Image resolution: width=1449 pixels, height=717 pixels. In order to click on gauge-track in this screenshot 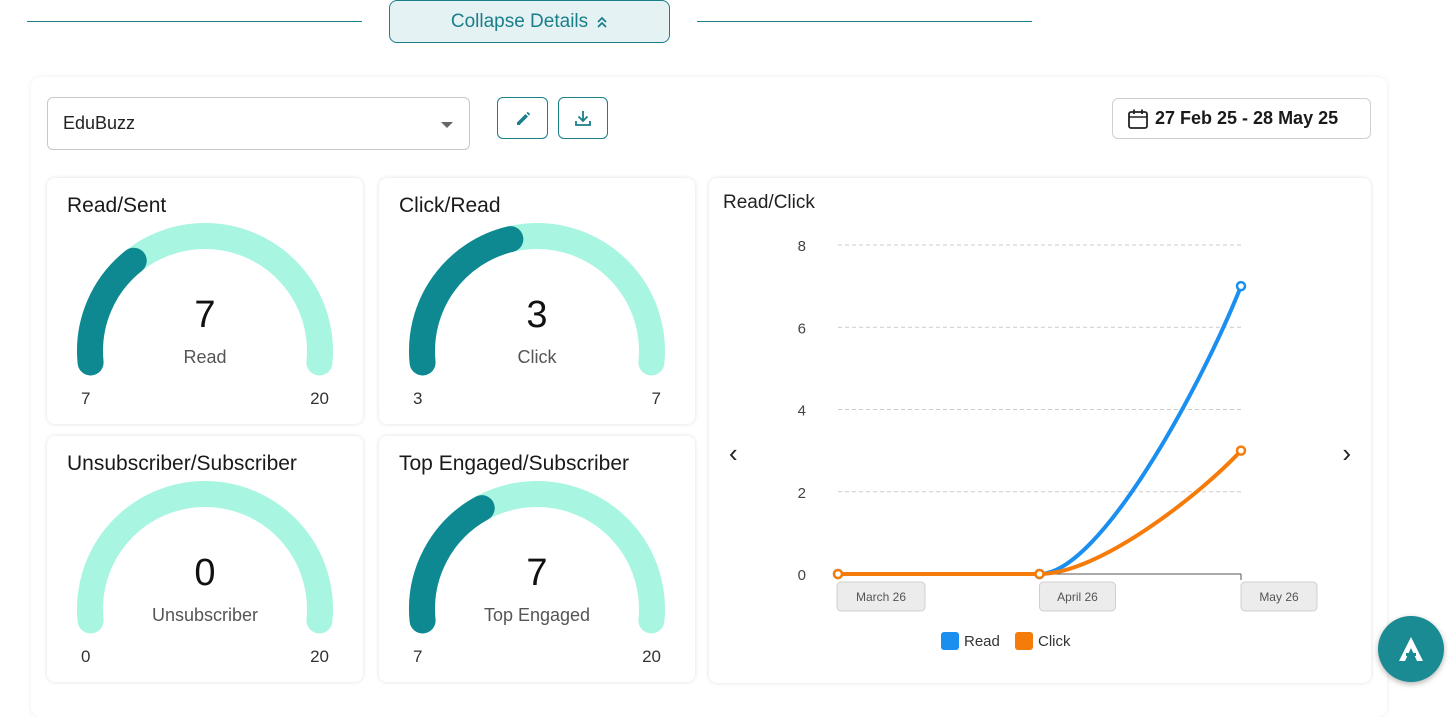, I will do `click(205, 557)`.